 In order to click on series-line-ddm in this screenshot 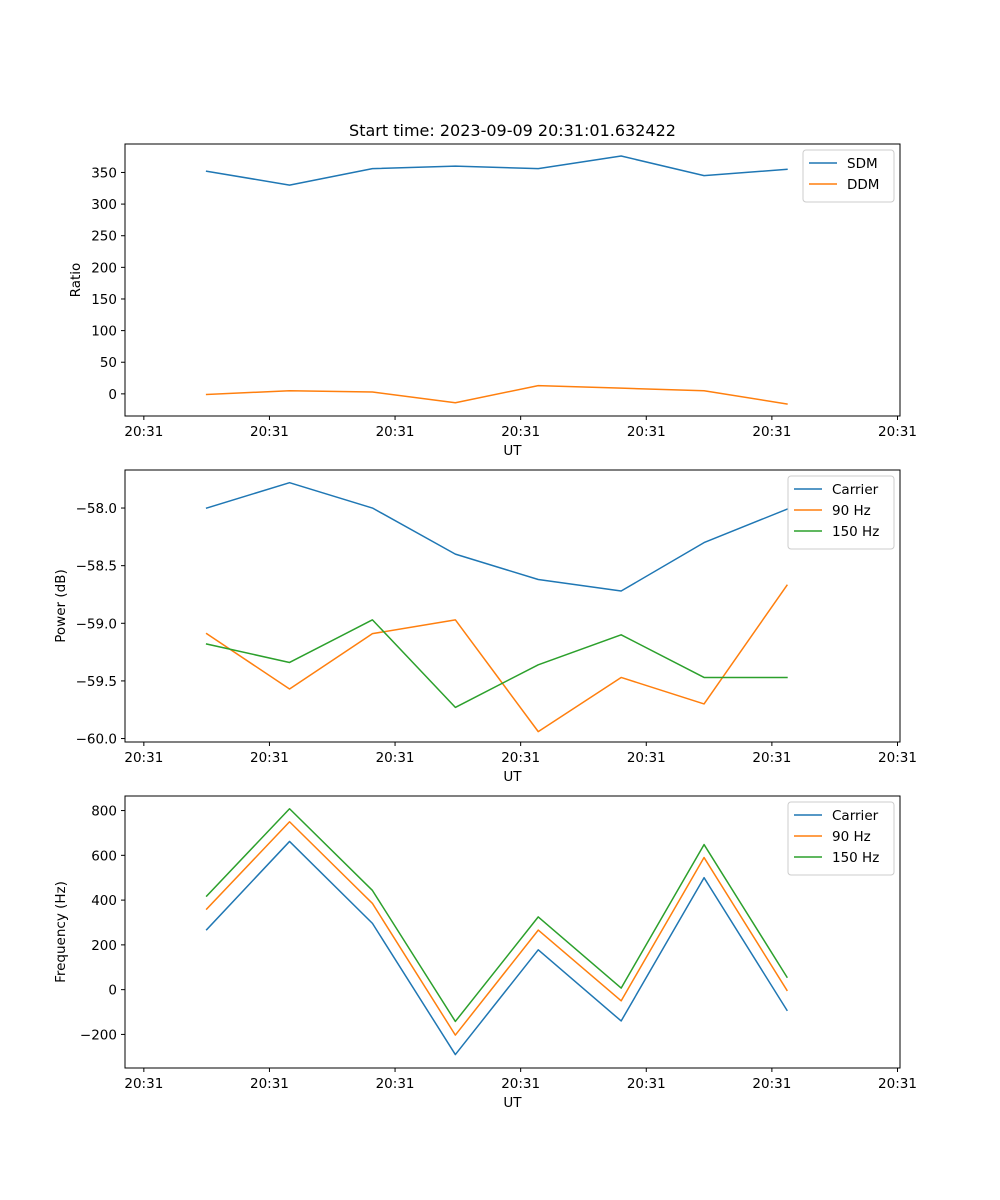, I will do `click(496, 394)`.